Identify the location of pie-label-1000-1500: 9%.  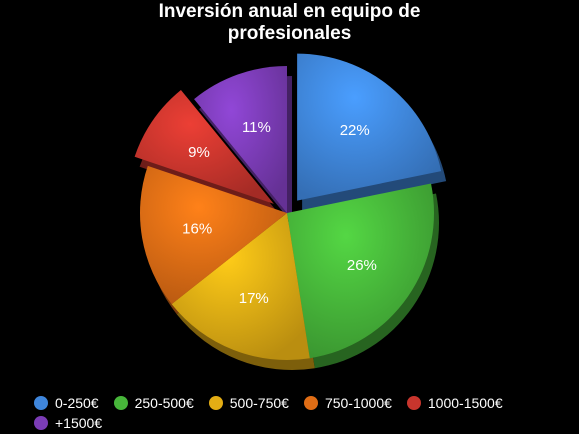
(199, 152).